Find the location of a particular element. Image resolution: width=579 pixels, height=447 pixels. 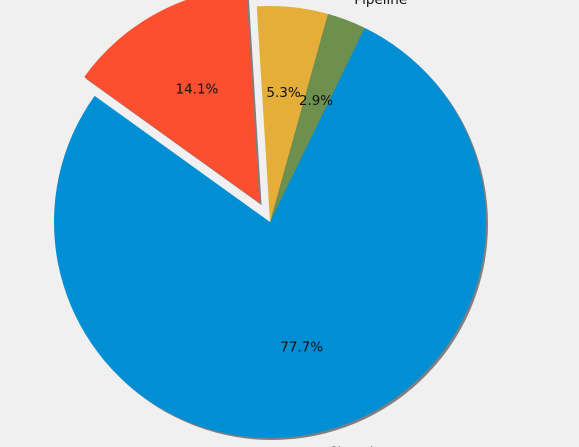

category-label-pipeline: Pipeline is located at coordinates (380, 4).